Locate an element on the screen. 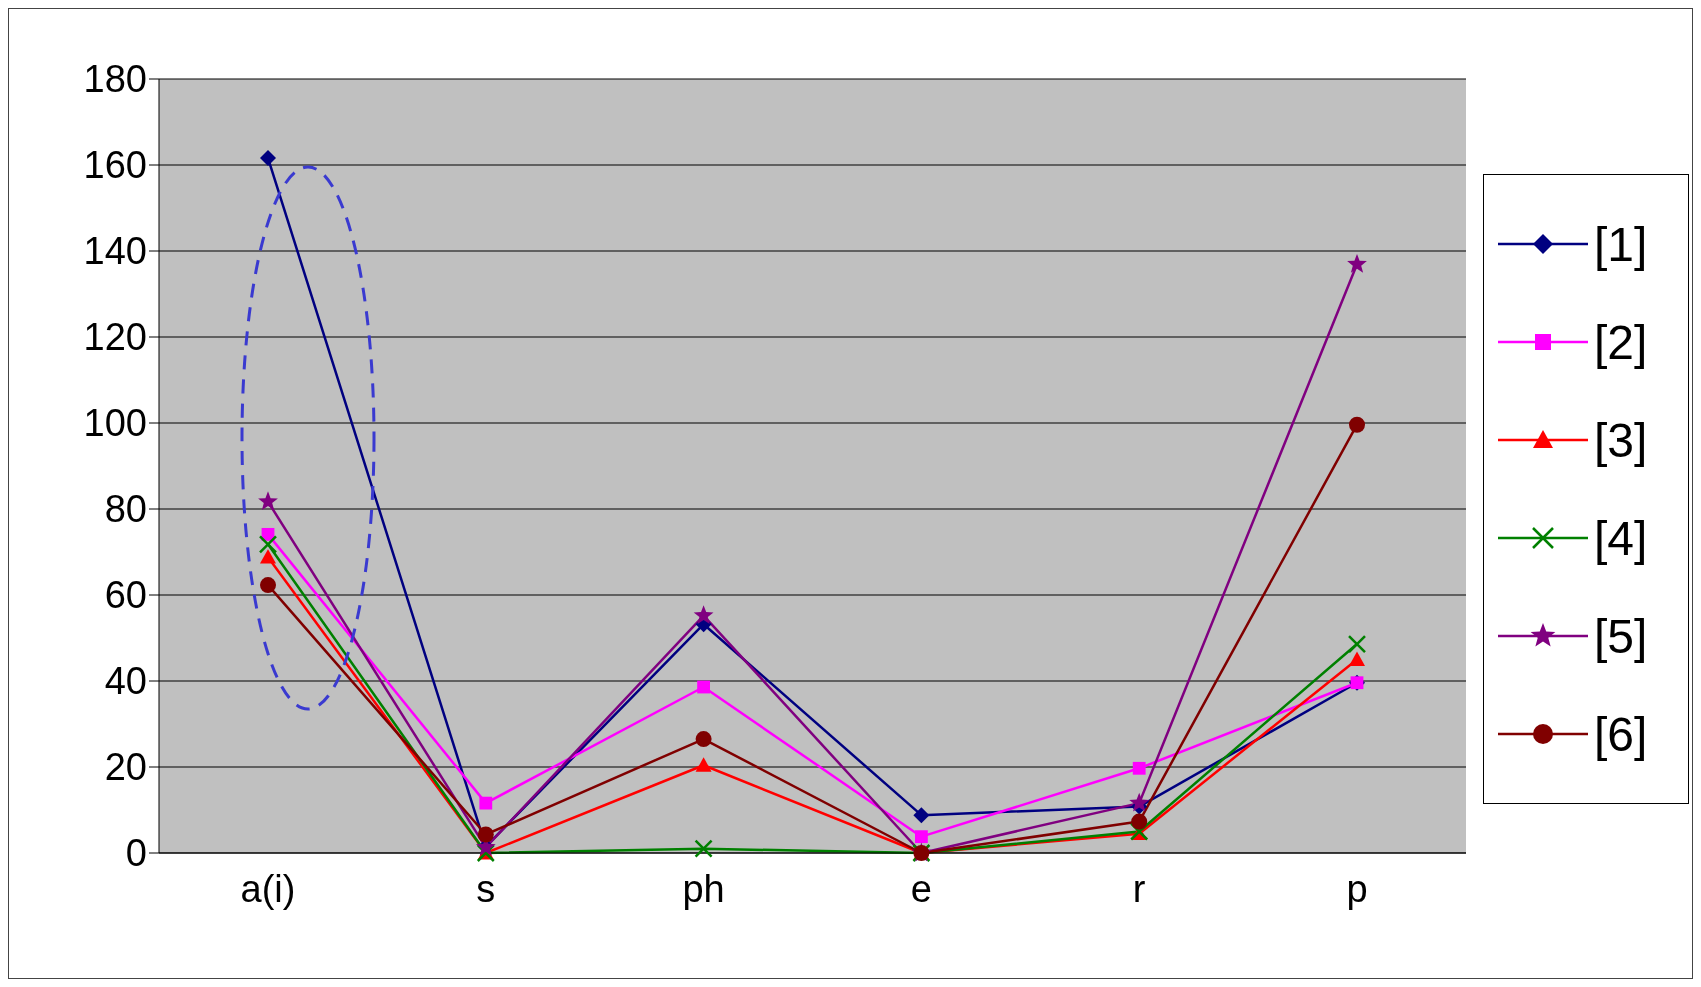 The height and width of the screenshot is (987, 1701). legend-label: [3] is located at coordinates (1621, 440).